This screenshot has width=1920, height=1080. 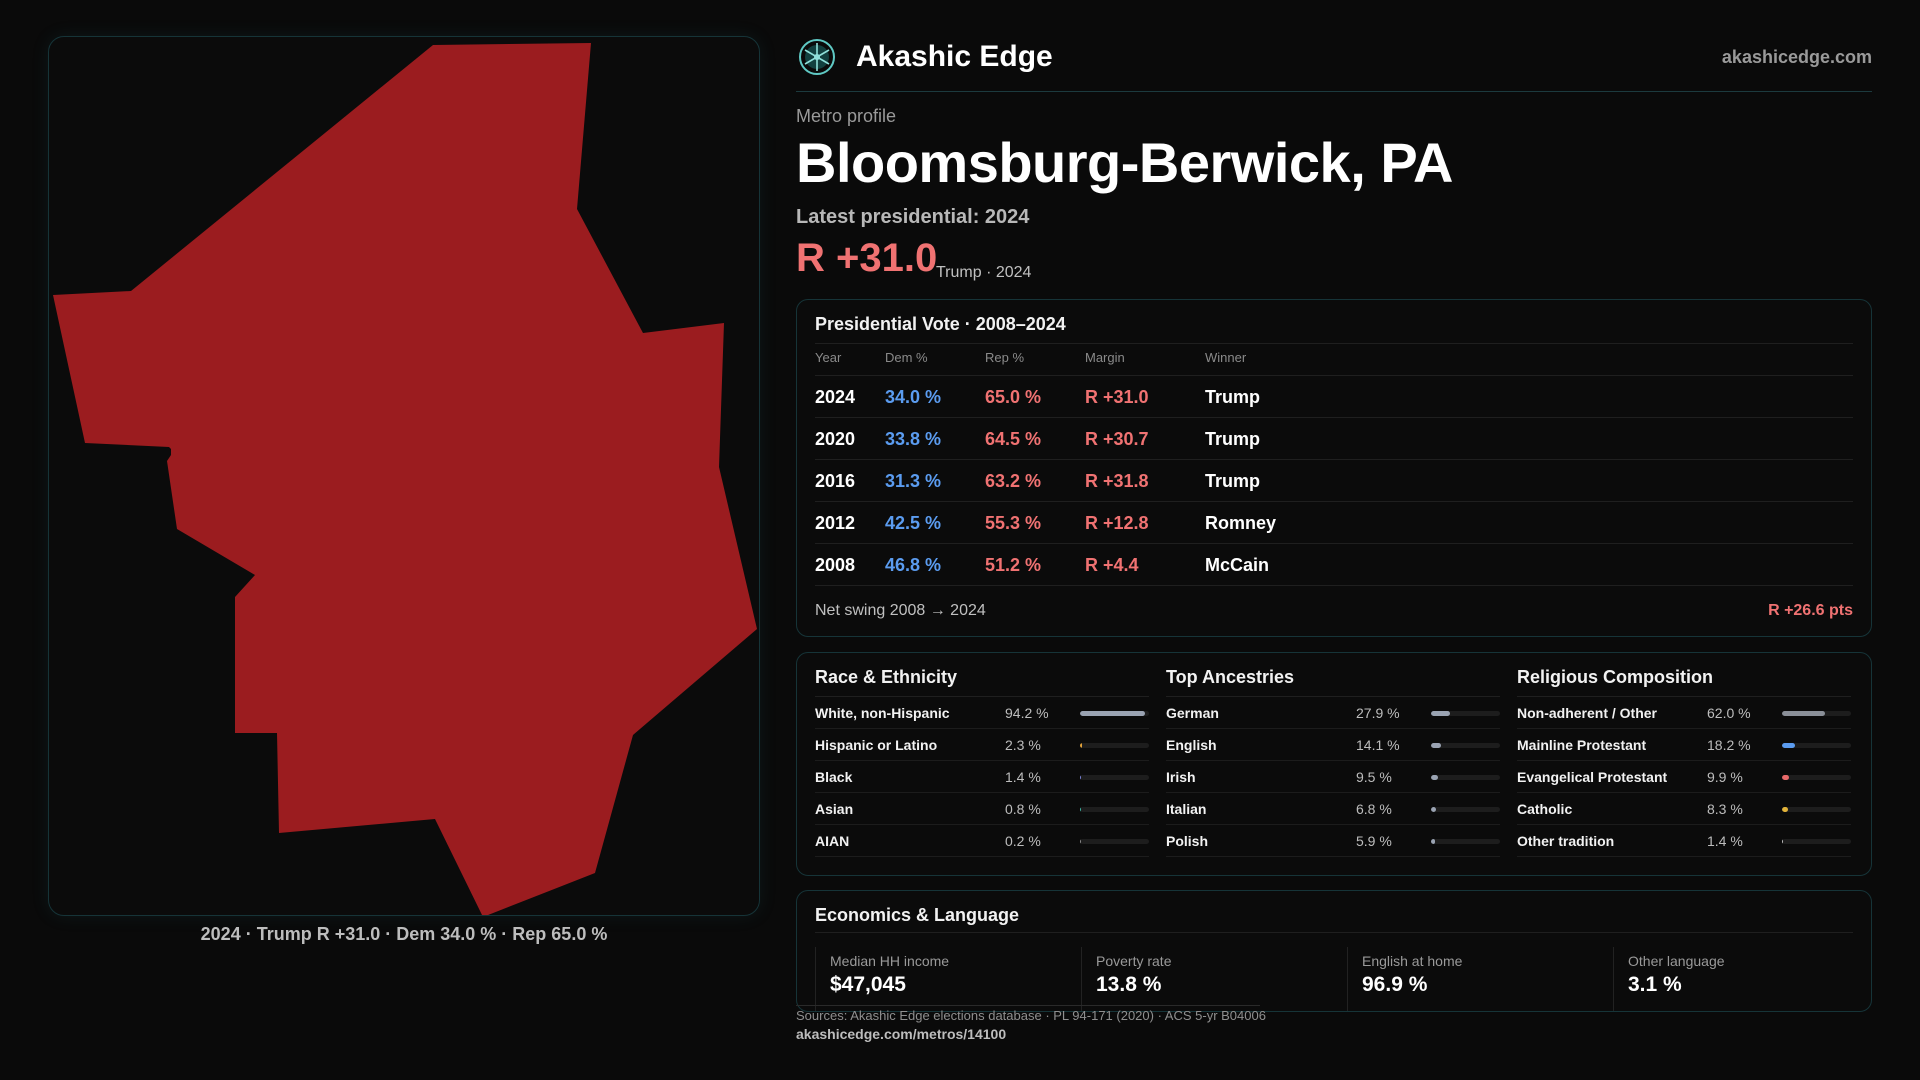 I want to click on cell-dem: 46.8 %, so click(x=913, y=565).